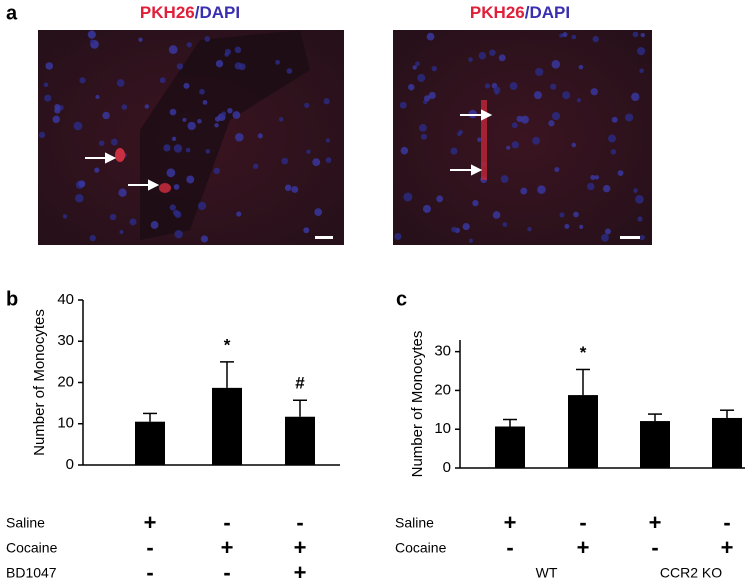  I want to click on annotation: #, so click(300, 383).